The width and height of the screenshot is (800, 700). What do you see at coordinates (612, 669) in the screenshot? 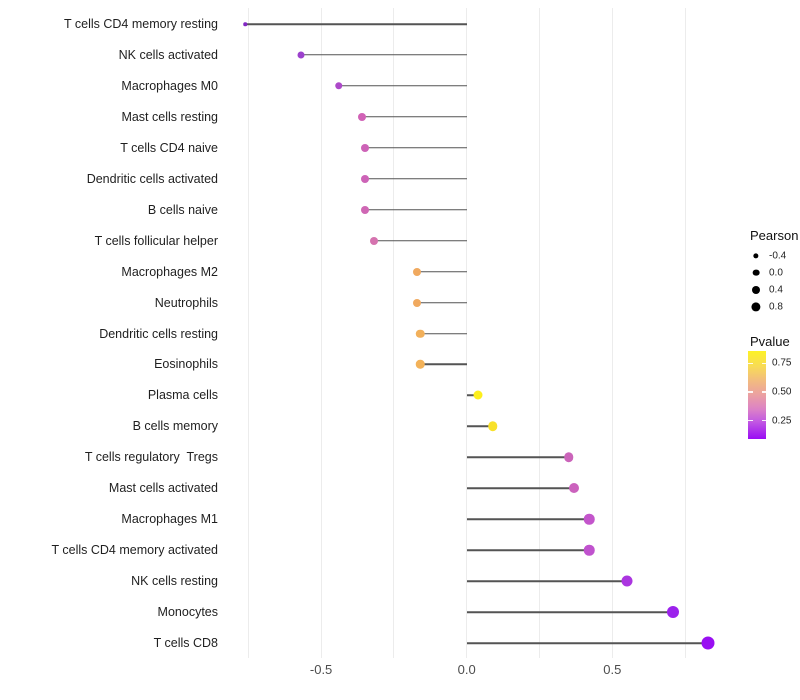
I see `x-tick-label: 0.5` at bounding box center [612, 669].